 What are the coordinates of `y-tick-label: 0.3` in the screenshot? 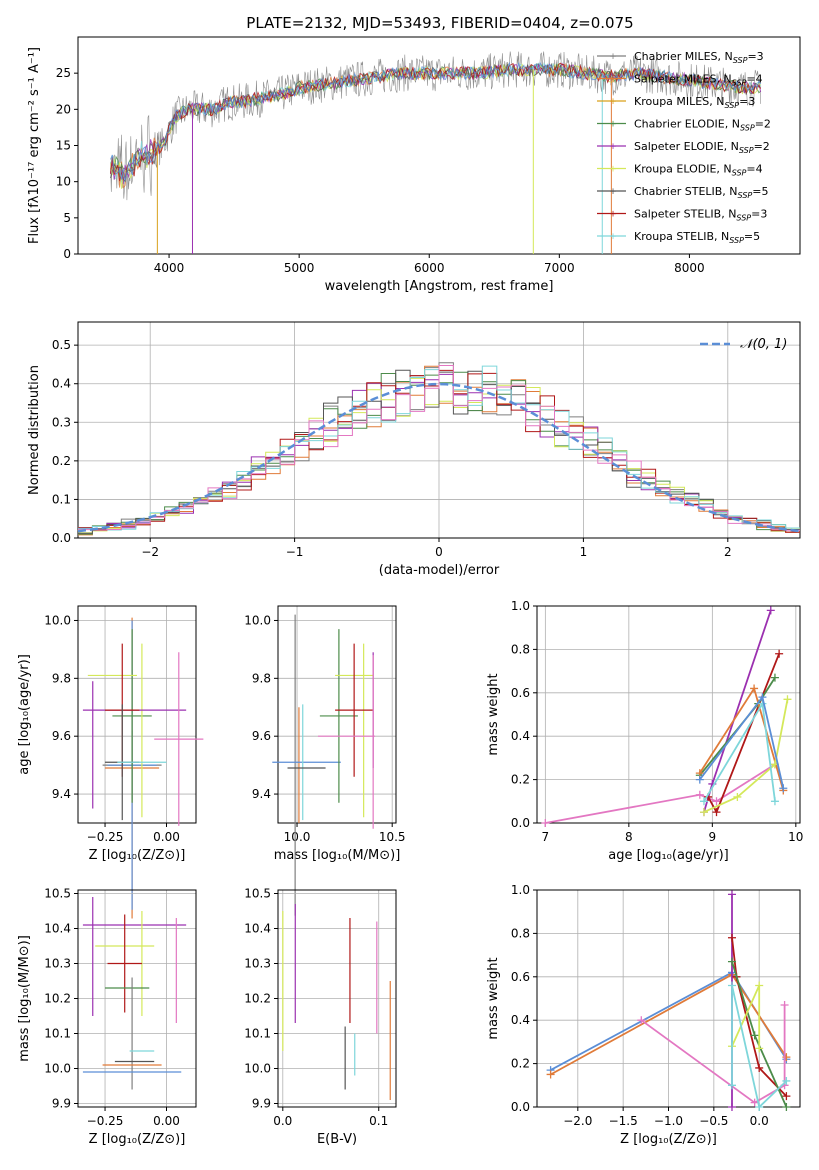 It's located at (61, 422).